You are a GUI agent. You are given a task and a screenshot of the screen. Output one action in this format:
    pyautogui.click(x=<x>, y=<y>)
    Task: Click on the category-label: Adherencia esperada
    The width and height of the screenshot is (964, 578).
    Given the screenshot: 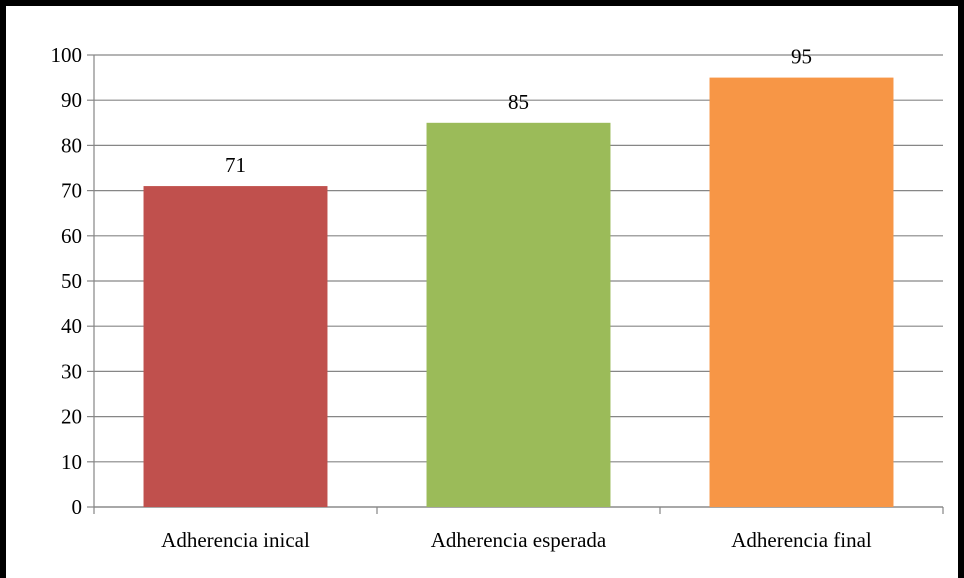 What is the action you would take?
    pyautogui.click(x=519, y=540)
    